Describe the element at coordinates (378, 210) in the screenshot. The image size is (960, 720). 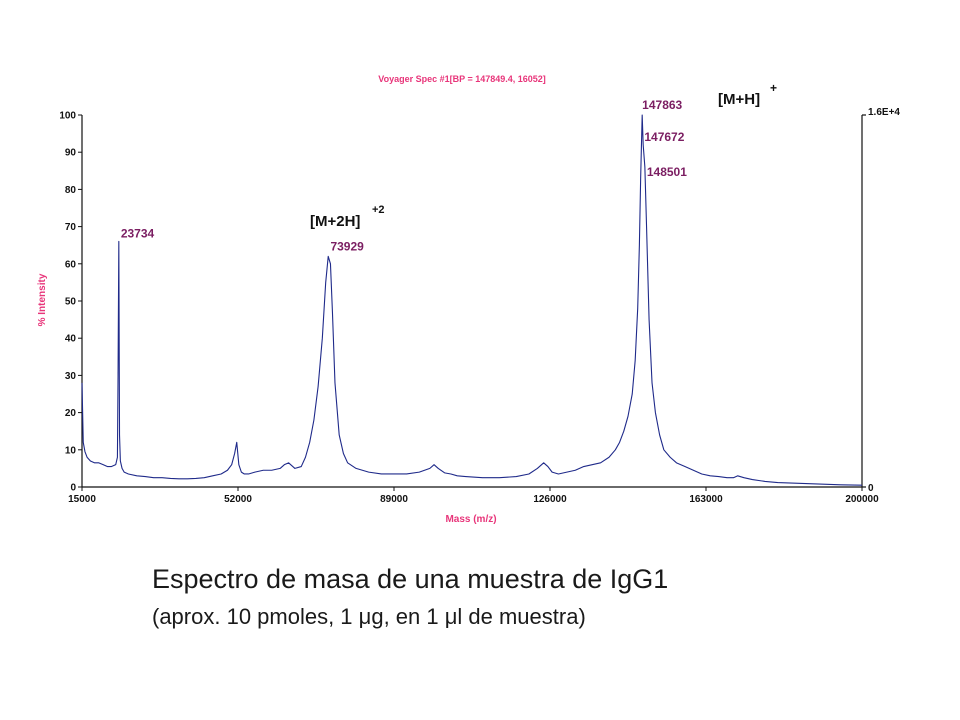
I see `ion-label-m2h-superscript: +2` at that location.